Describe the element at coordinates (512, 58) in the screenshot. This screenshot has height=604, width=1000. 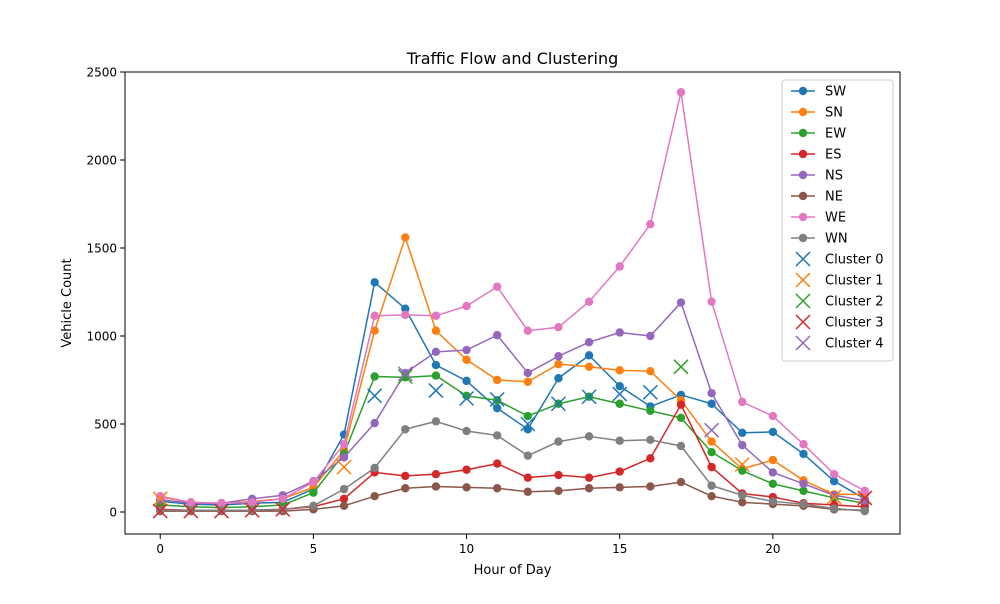
I see `chart-title: Traffic Flow and Clustering` at that location.